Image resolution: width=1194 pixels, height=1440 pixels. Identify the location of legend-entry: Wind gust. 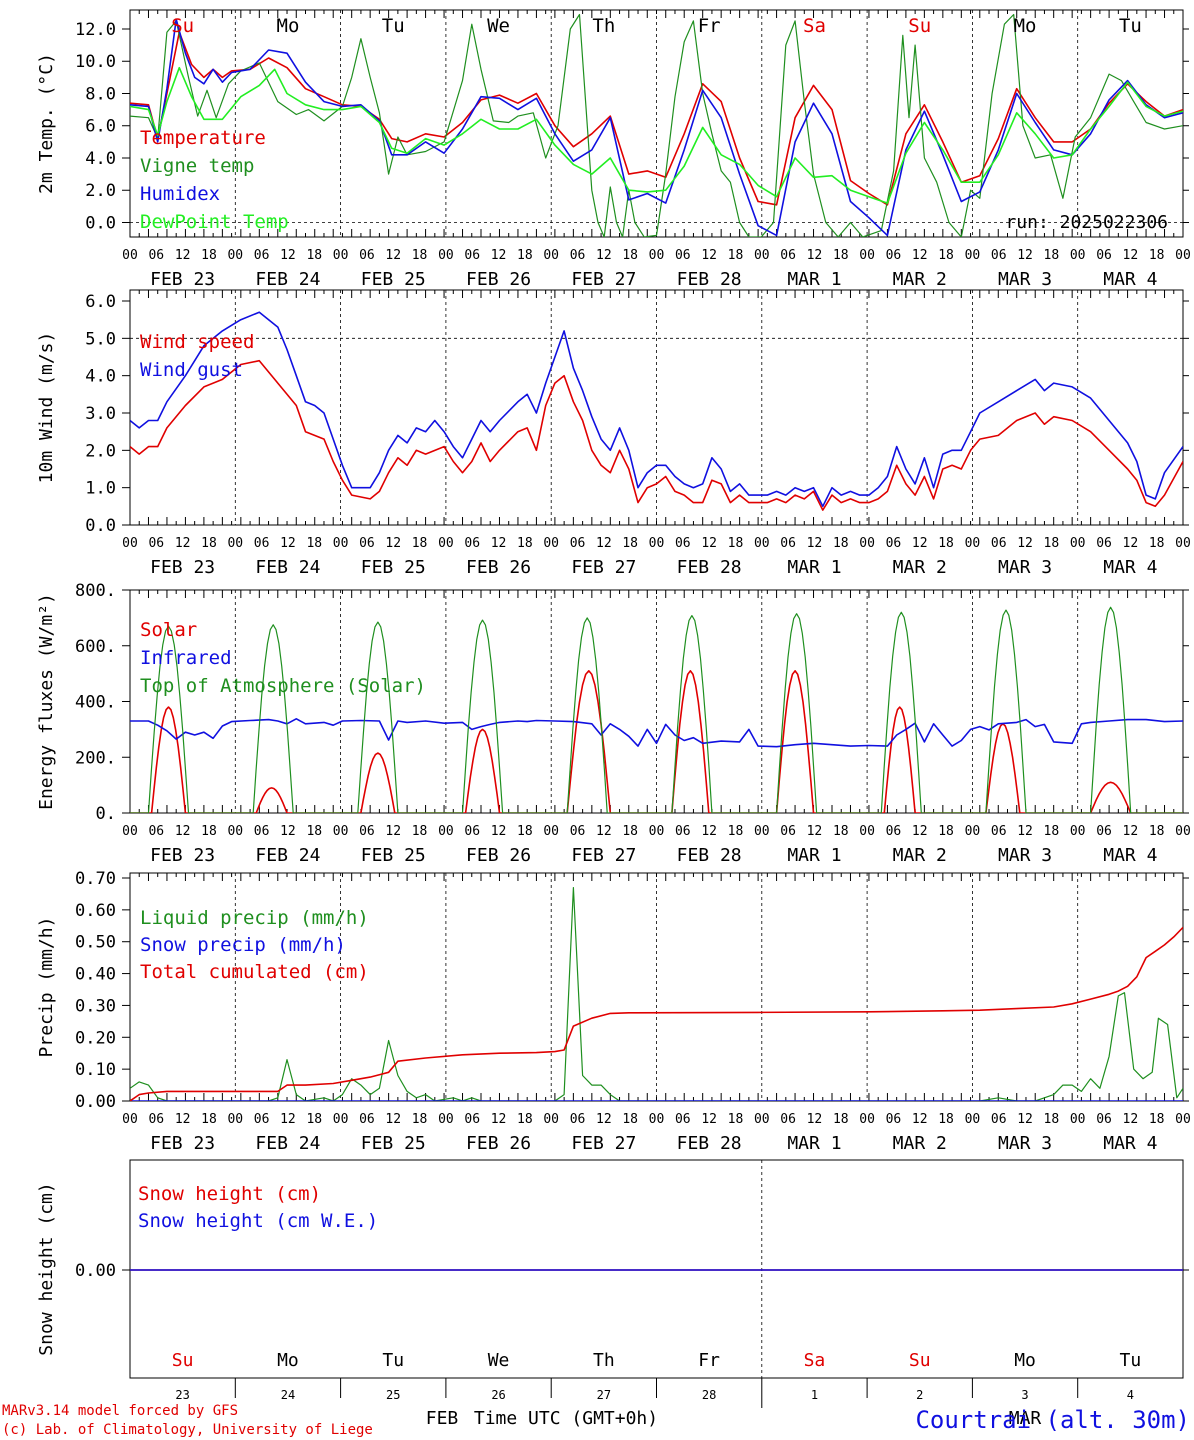
(191, 370).